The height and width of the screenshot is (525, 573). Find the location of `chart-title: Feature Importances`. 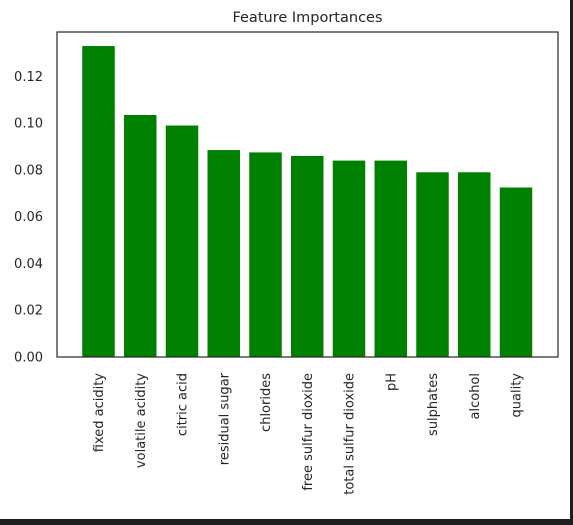

chart-title: Feature Importances is located at coordinates (307, 18).